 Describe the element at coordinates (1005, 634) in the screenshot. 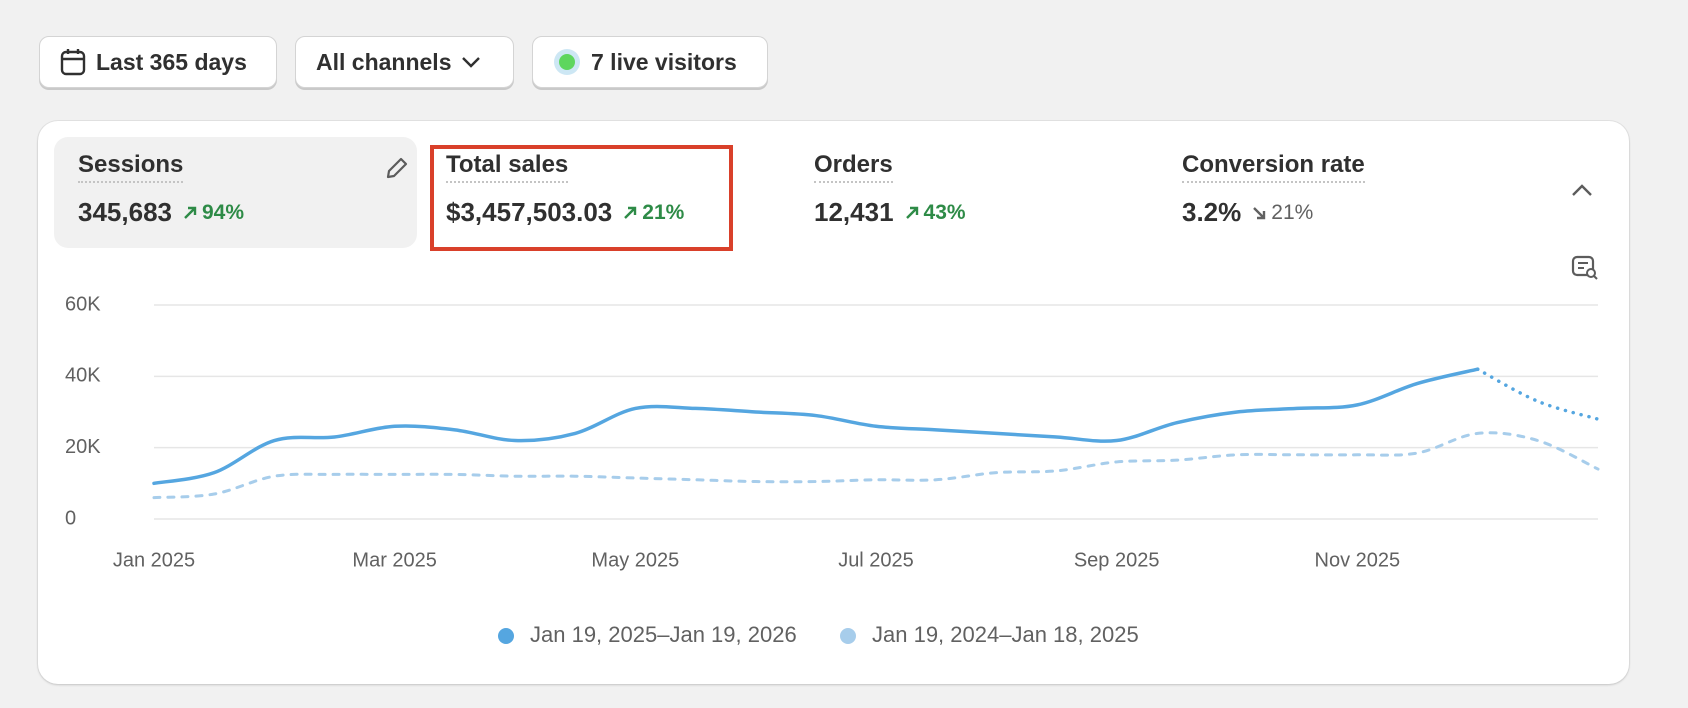

I see `legend-label: Jan 19, 2024–Jan 18, 2025` at that location.